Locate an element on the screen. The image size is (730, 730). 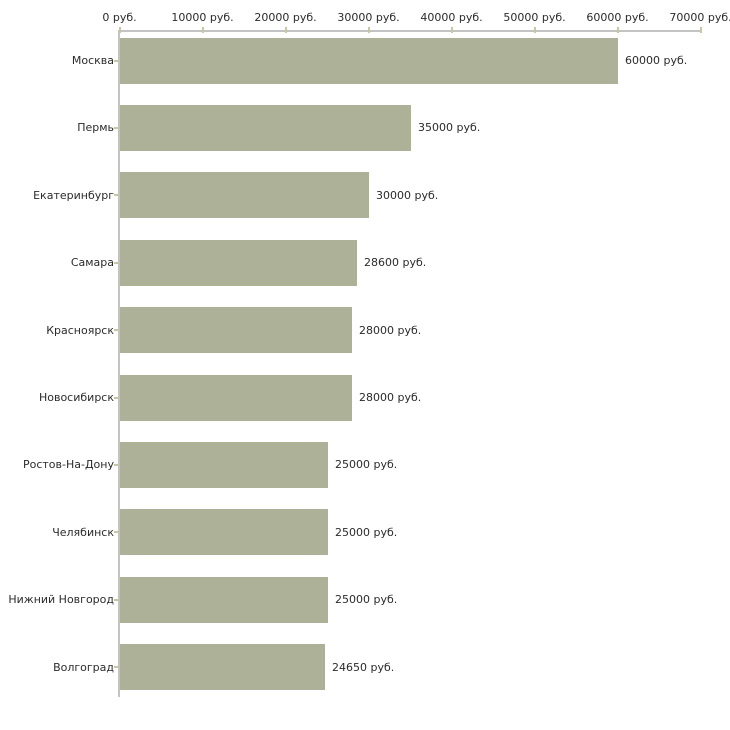
value-label: 35000 руб. is located at coordinates (449, 128).